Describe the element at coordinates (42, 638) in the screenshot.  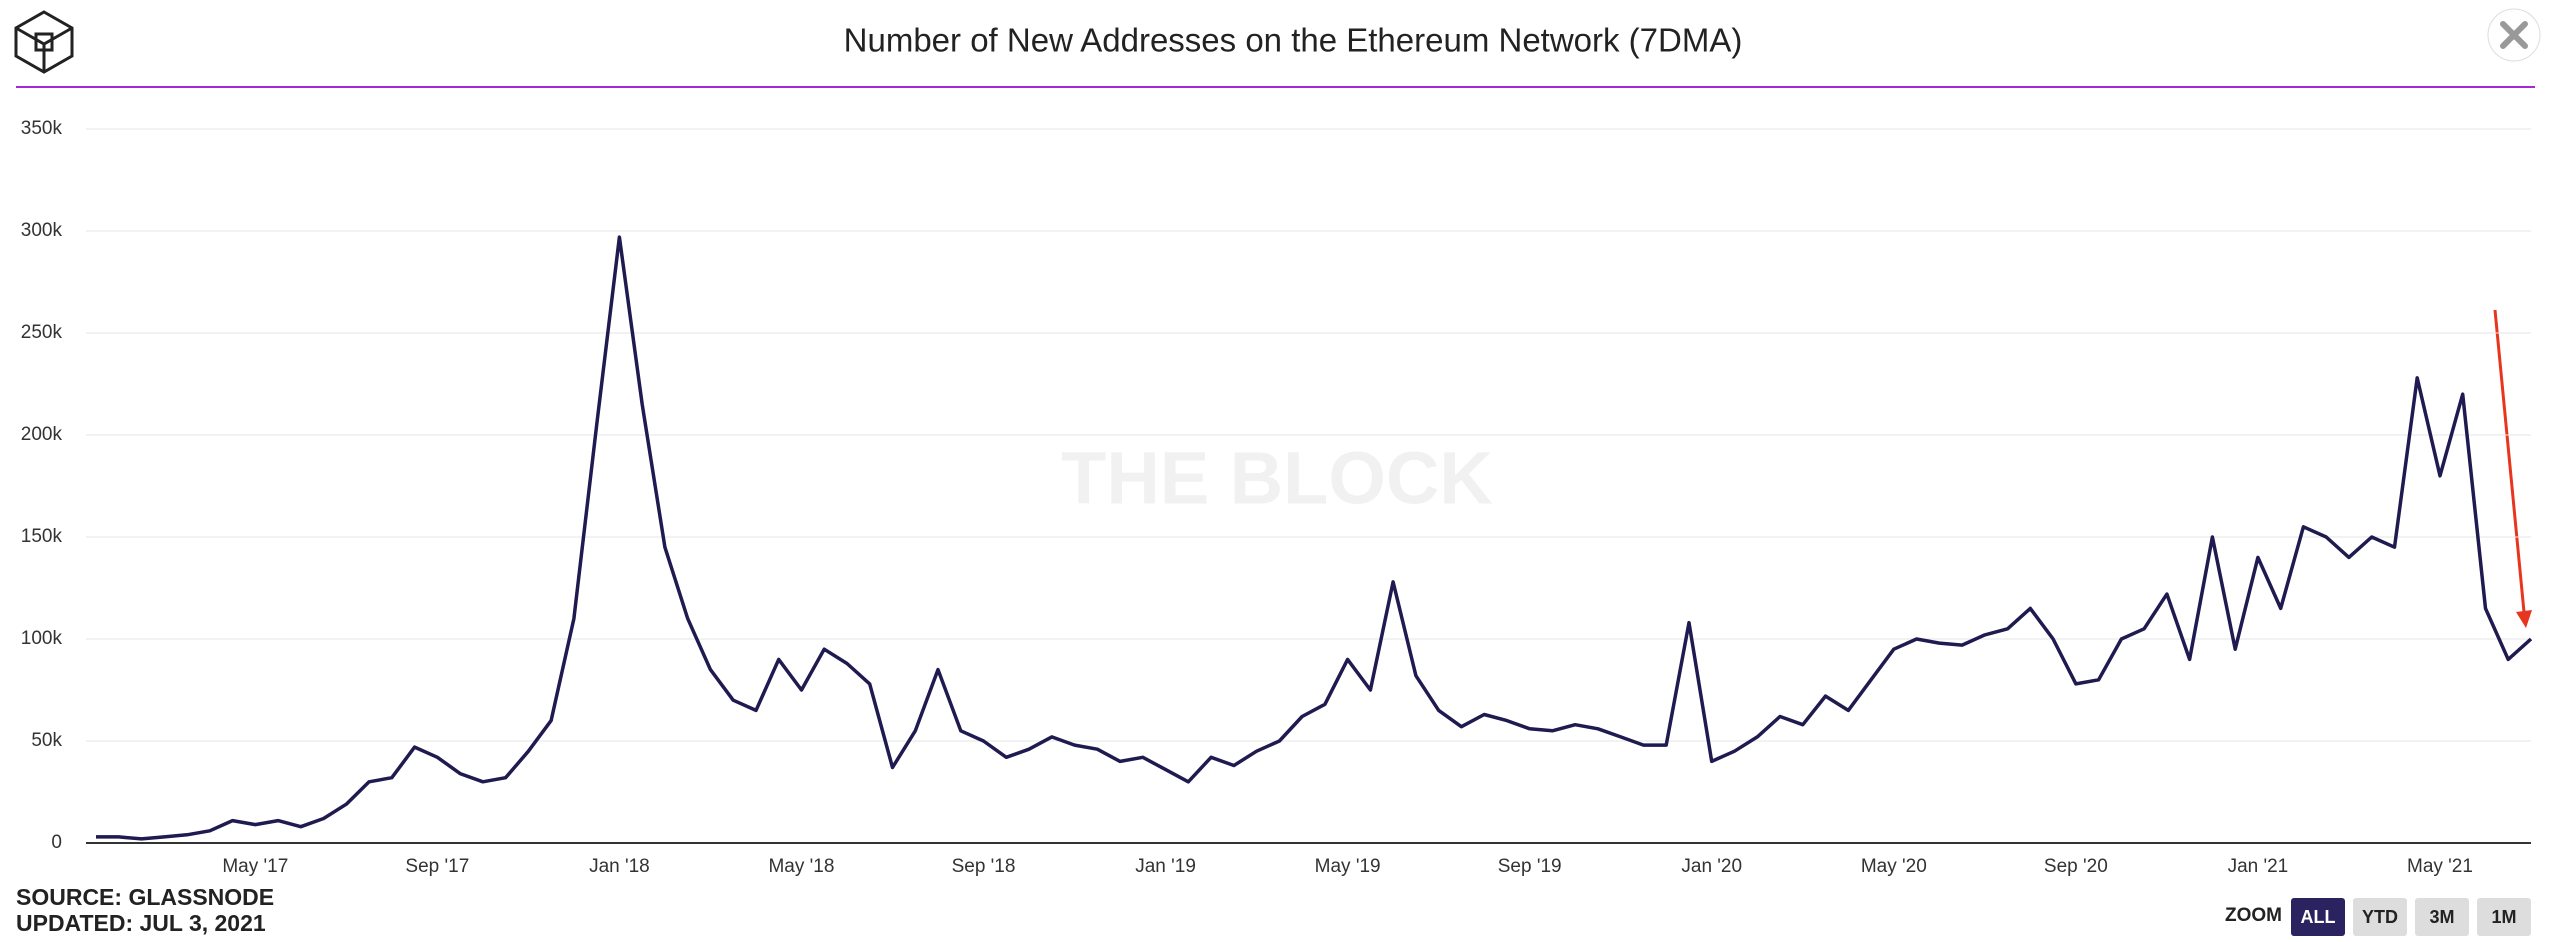
I see `y-tick-label: 100k` at that location.